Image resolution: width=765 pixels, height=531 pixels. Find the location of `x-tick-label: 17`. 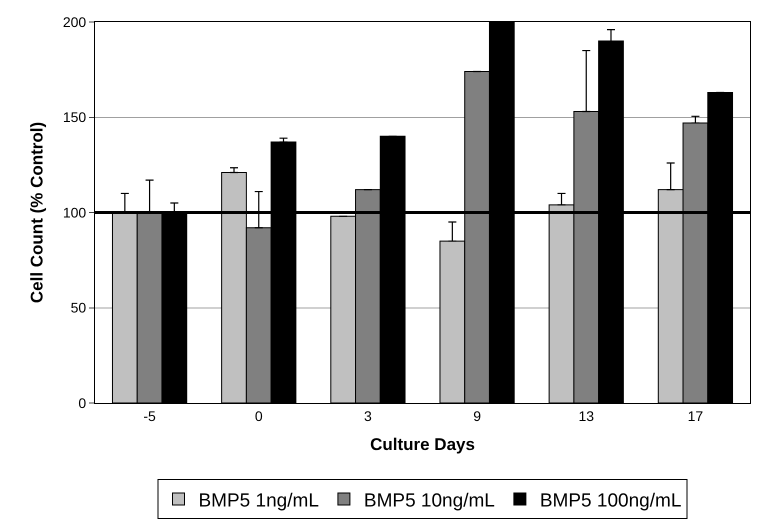

x-tick-label: 17 is located at coordinates (696, 416).